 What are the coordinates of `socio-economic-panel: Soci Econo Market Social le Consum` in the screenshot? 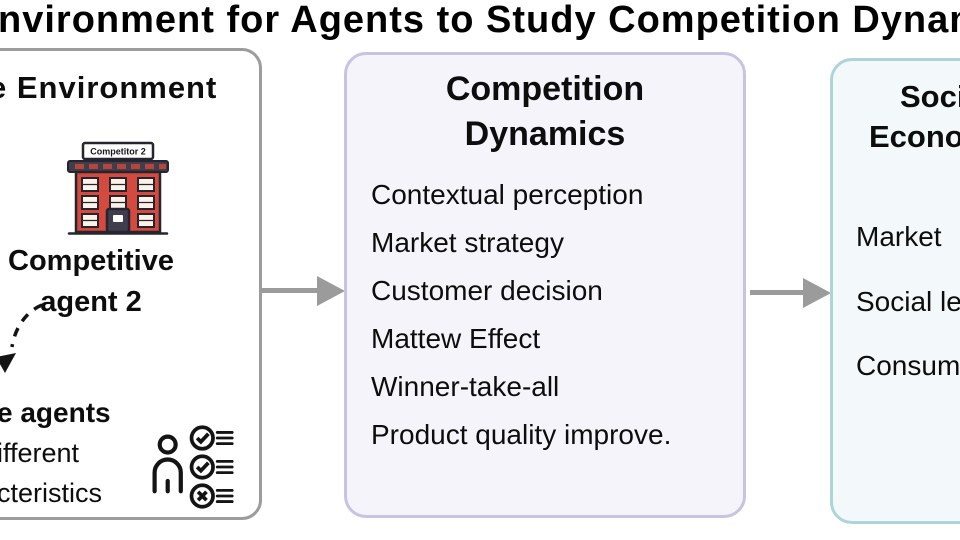 It's located at (895, 291).